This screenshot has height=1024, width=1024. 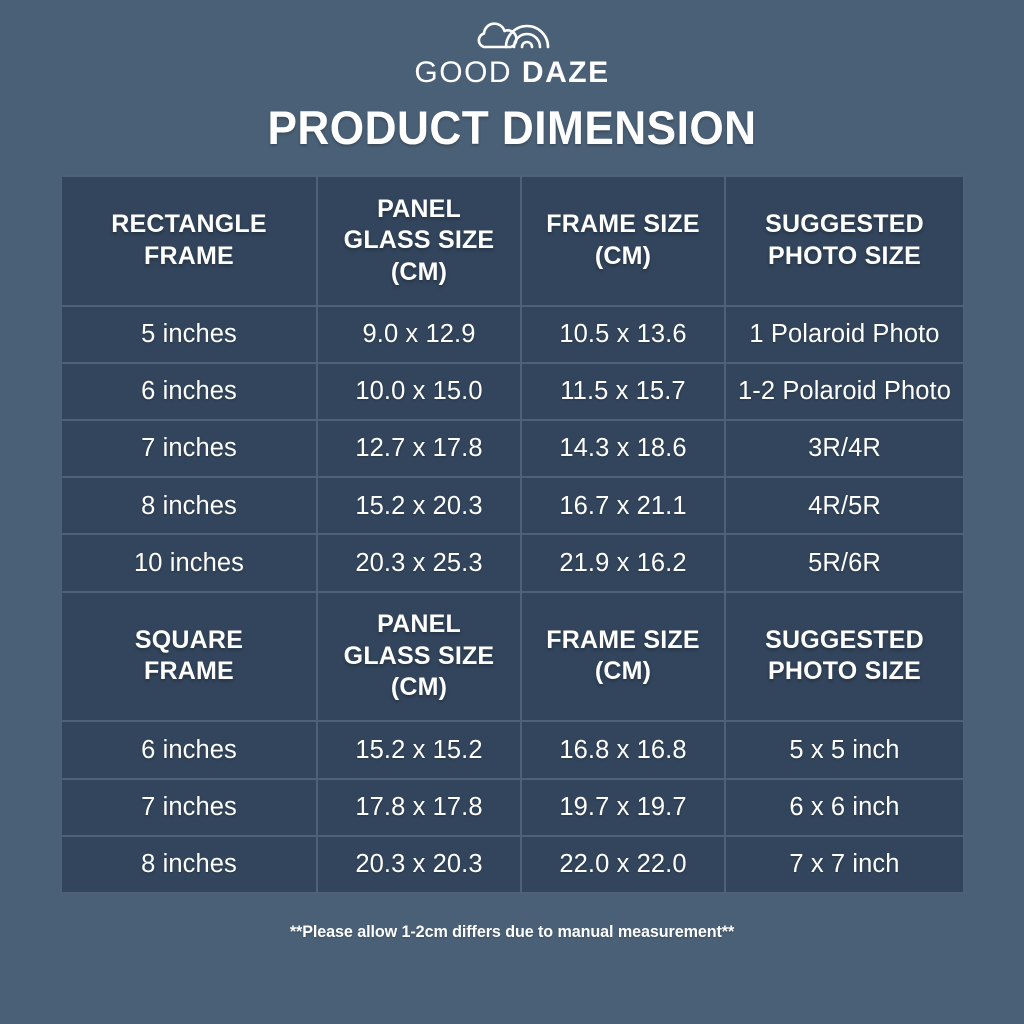 I want to click on cell-frame-size: 14.3 x 18.6, so click(x=623, y=449).